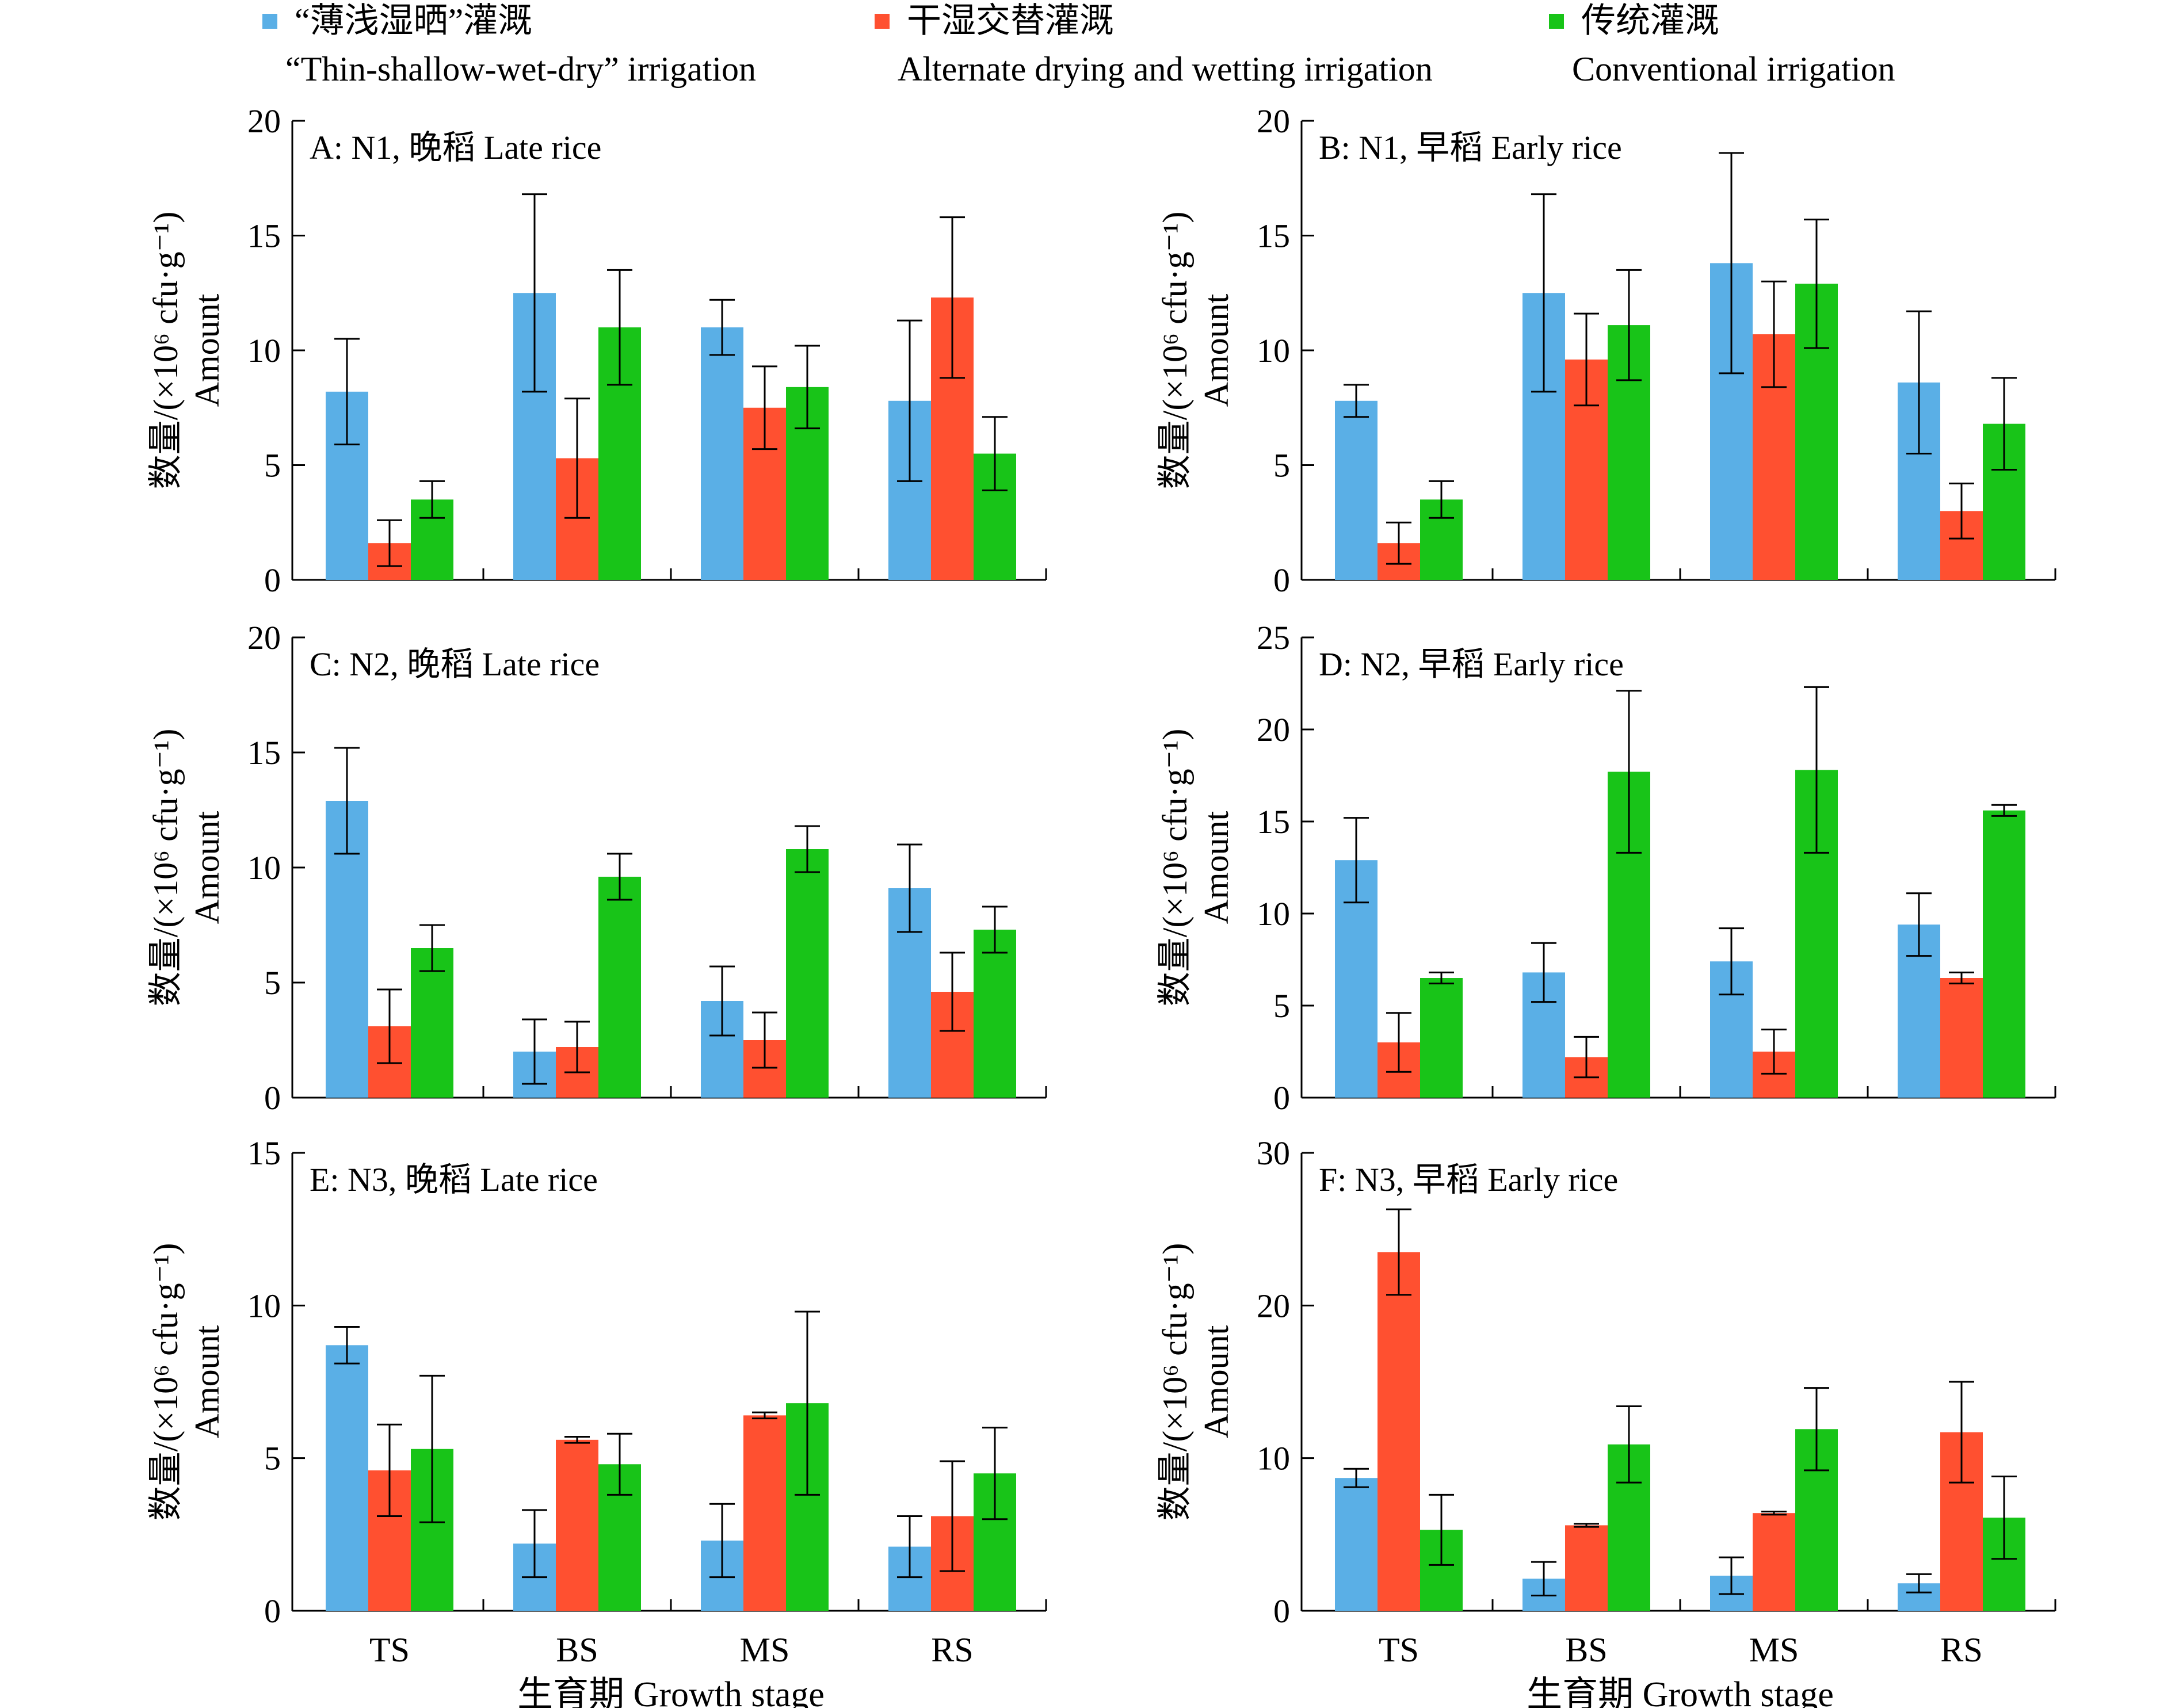 This screenshot has height=1708, width=2175. I want to click on legend-label-zh: 干湿交替灌溉, so click(1010, 21).